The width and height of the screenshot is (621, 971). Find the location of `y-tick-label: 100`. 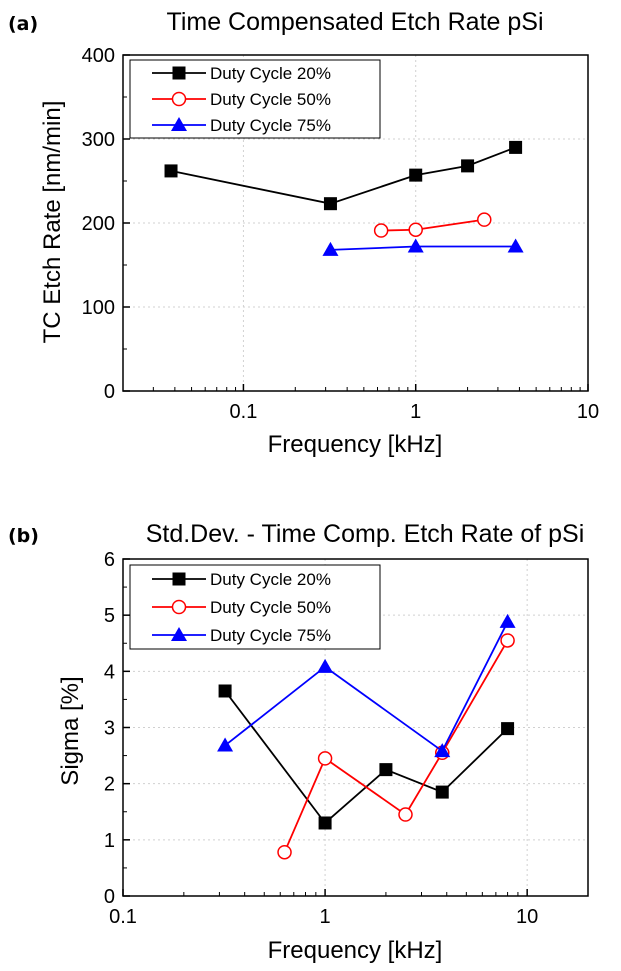

y-tick-label: 100 is located at coordinates (98, 308).